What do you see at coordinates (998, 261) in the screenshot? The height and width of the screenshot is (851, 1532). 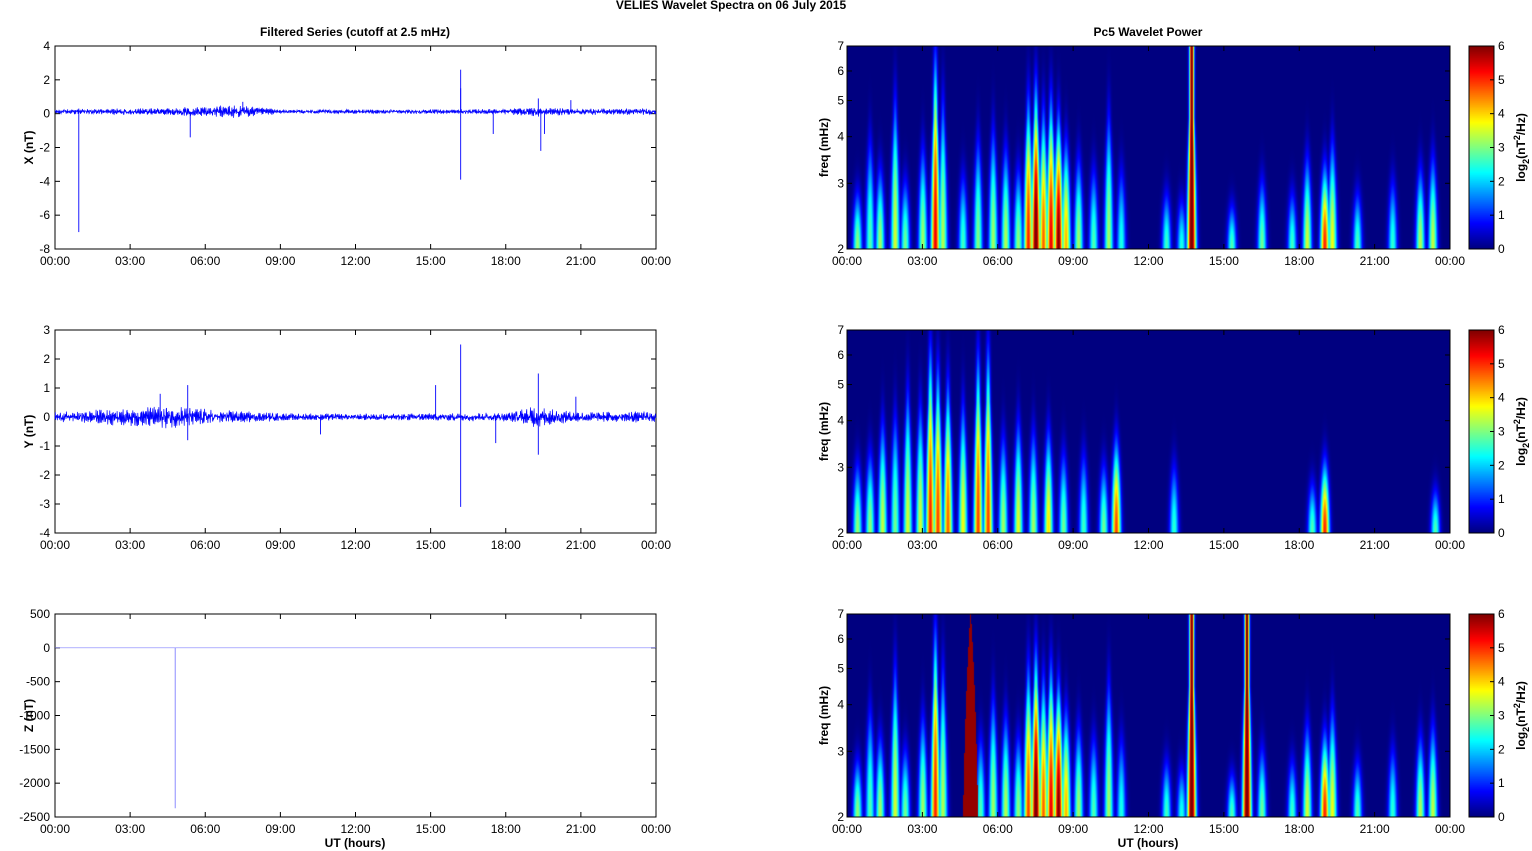 I see `wavelet-x-x-tick-label: 06:00` at bounding box center [998, 261].